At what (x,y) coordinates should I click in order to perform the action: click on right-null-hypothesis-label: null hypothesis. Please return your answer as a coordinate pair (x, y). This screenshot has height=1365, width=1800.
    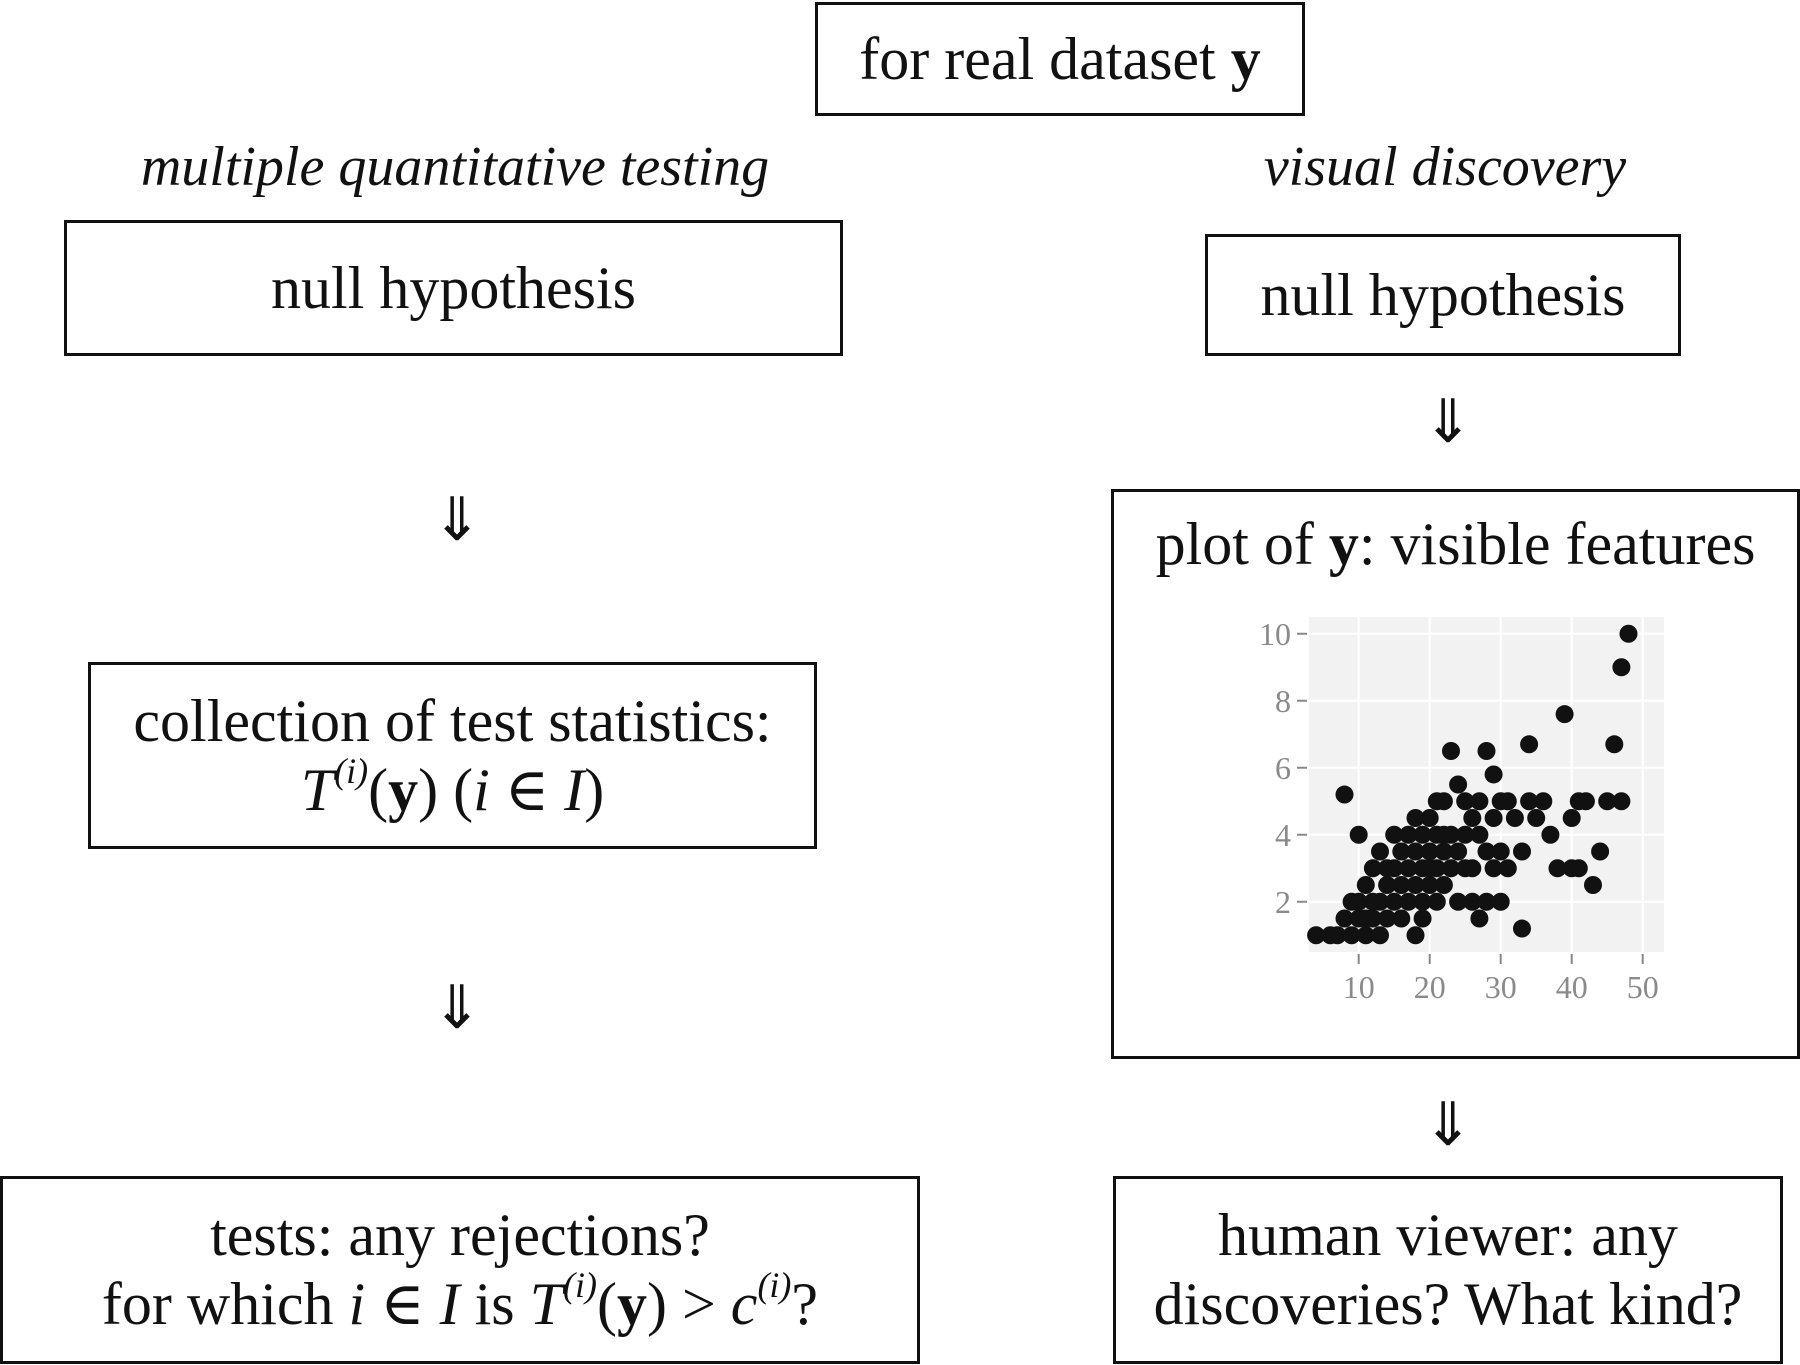
    Looking at the image, I should click on (1443, 294).